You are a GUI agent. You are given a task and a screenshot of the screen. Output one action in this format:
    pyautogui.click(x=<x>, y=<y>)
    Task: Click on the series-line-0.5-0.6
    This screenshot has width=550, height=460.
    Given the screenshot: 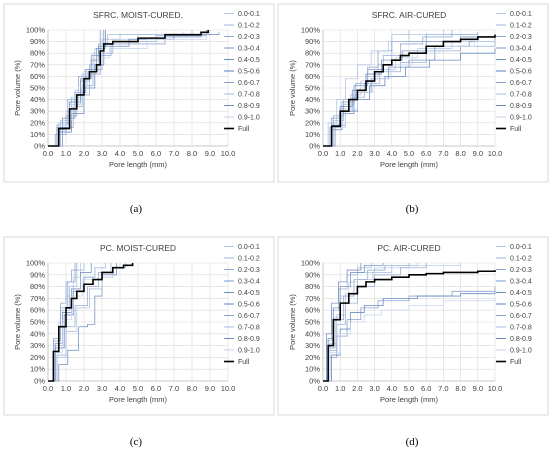 What is the action you would take?
    pyautogui.click(x=134, y=89)
    